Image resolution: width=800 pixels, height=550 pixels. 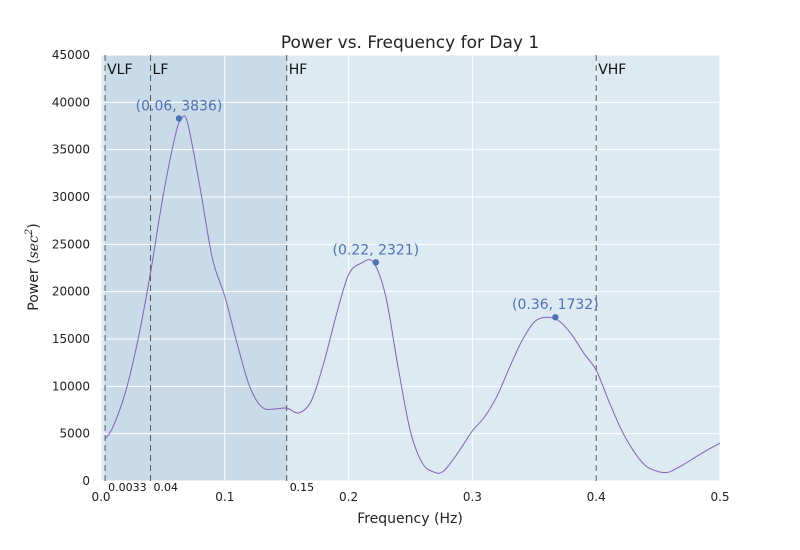 I want to click on band-vlf, so click(x=128, y=268).